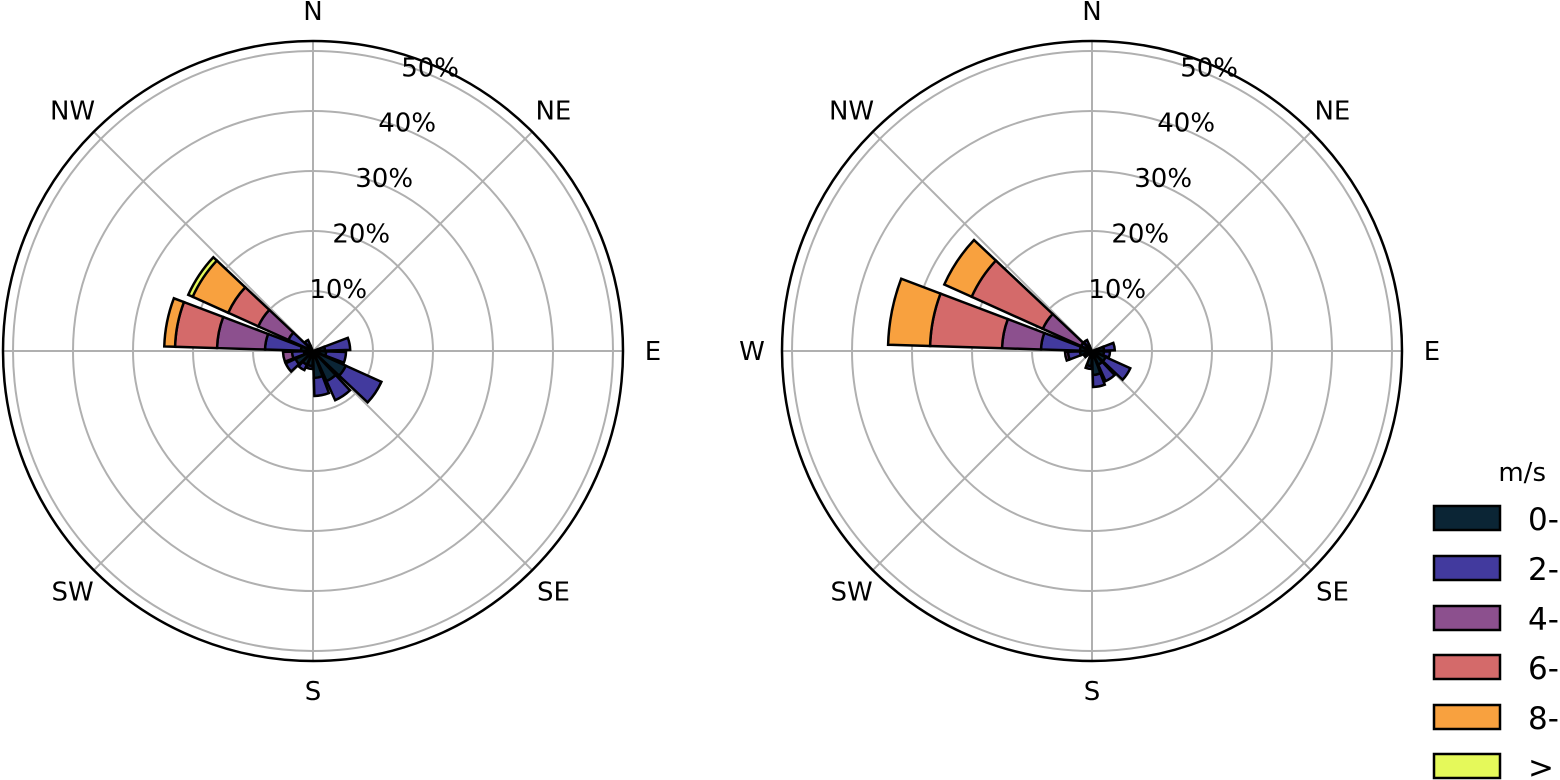 This screenshot has height=780, width=1560. What do you see at coordinates (1543, 520) in the screenshot?
I see `legend-label: 0-` at bounding box center [1543, 520].